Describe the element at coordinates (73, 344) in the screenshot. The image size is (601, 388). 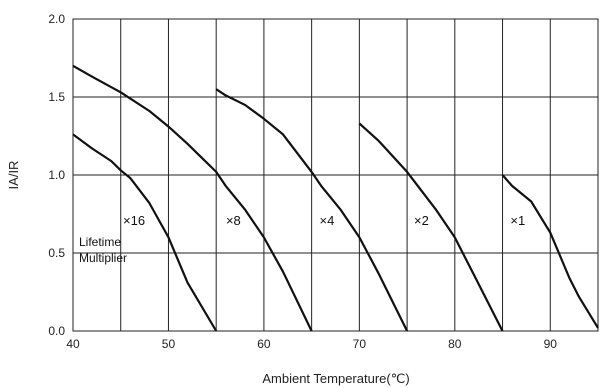
I see `x-tick-label: 40` at that location.